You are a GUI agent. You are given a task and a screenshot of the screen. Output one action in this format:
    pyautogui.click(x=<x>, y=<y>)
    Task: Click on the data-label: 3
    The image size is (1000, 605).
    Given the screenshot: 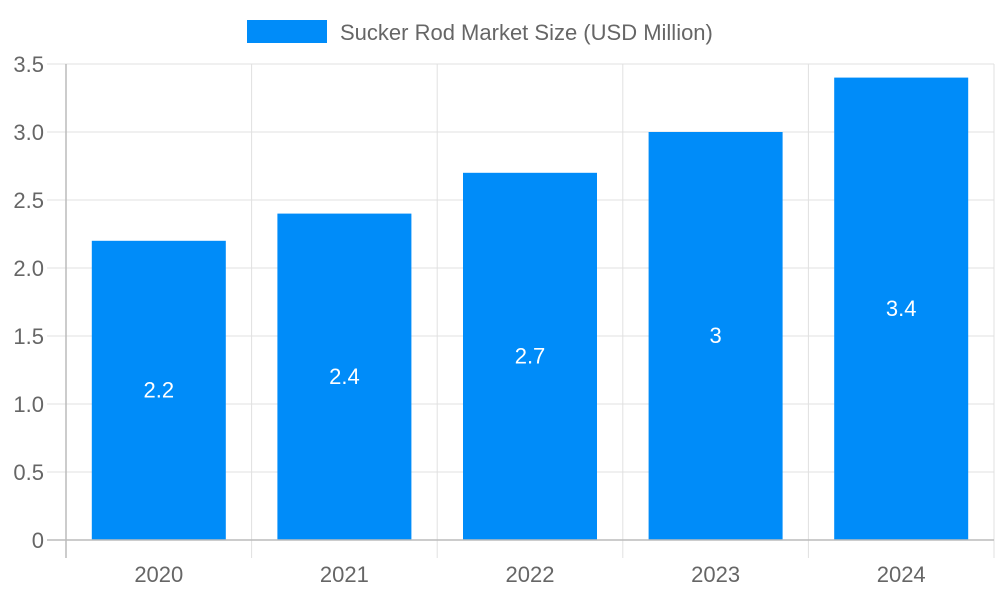 What is the action you would take?
    pyautogui.click(x=715, y=335)
    